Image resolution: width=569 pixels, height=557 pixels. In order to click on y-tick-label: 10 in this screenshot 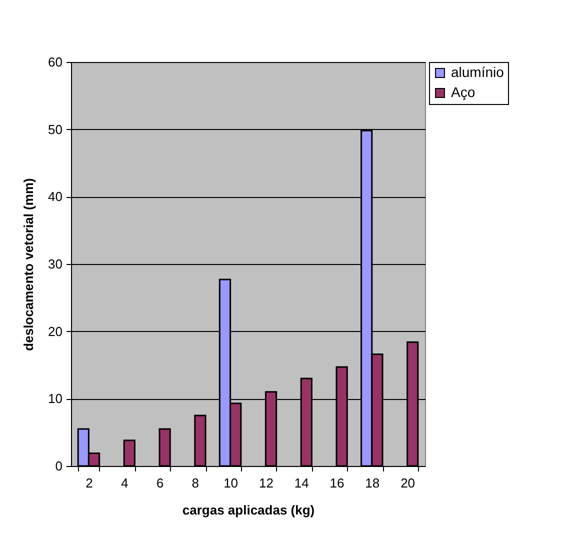, I will do `click(55, 398)`.